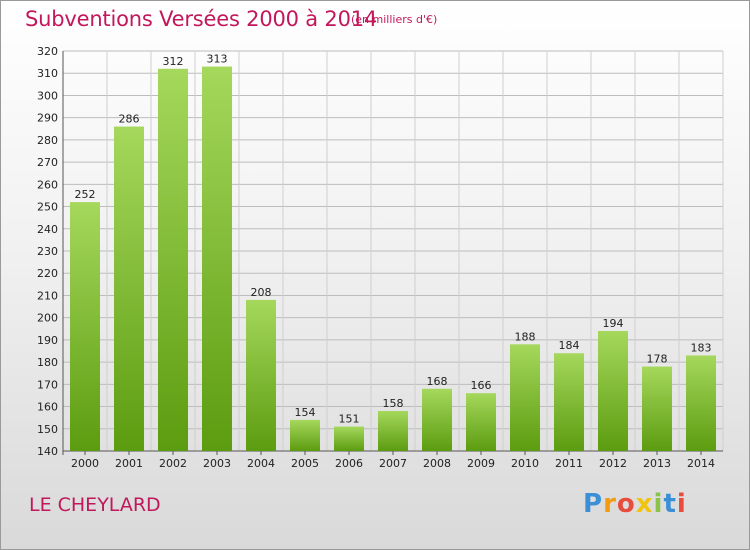 This screenshot has height=550, width=750. I want to click on data-label: 168, so click(437, 381).